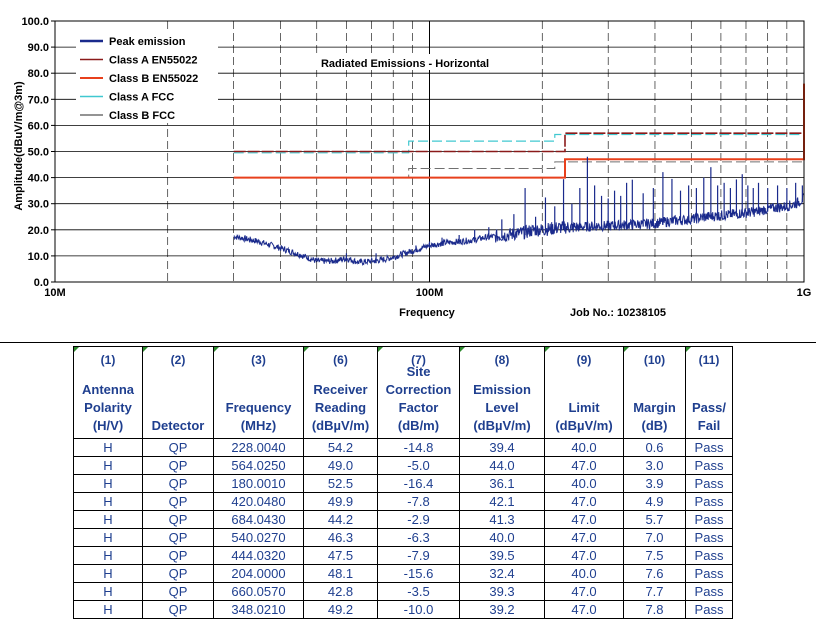 This screenshot has height=629, width=816. What do you see at coordinates (141, 98) in the screenshot?
I see `legend-label: Class A FCC` at bounding box center [141, 98].